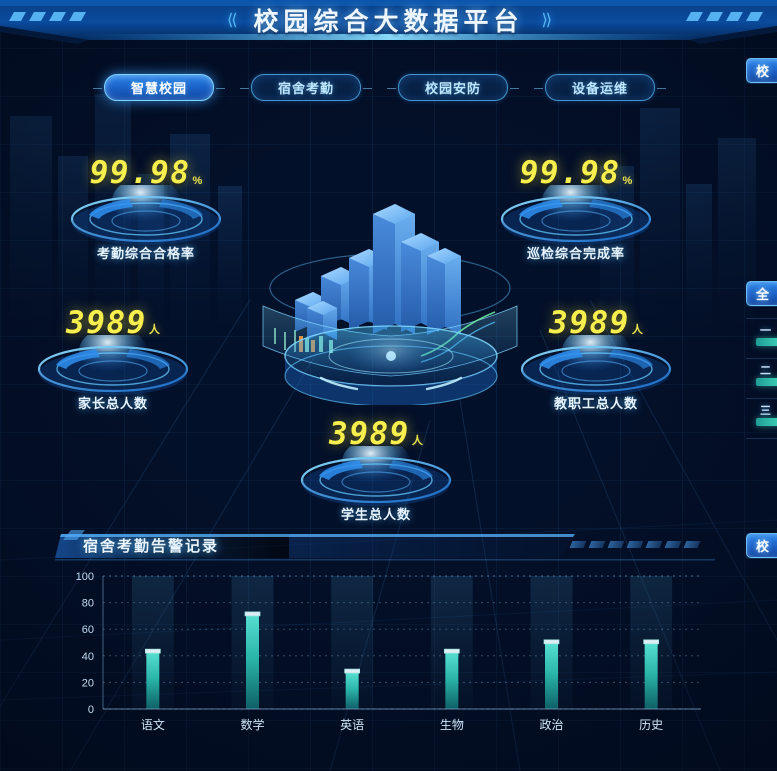  I want to click on svg-text: 生物, so click(452, 725).